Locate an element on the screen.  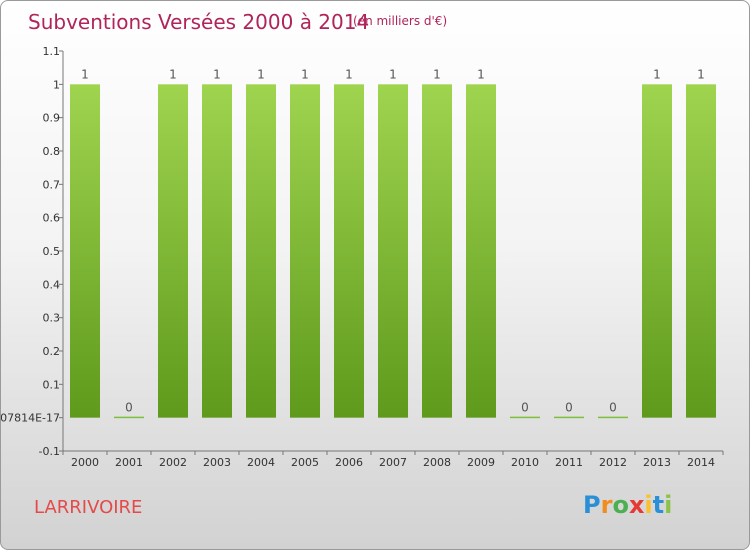
y-tick-label: 0.7 is located at coordinates (52, 184).